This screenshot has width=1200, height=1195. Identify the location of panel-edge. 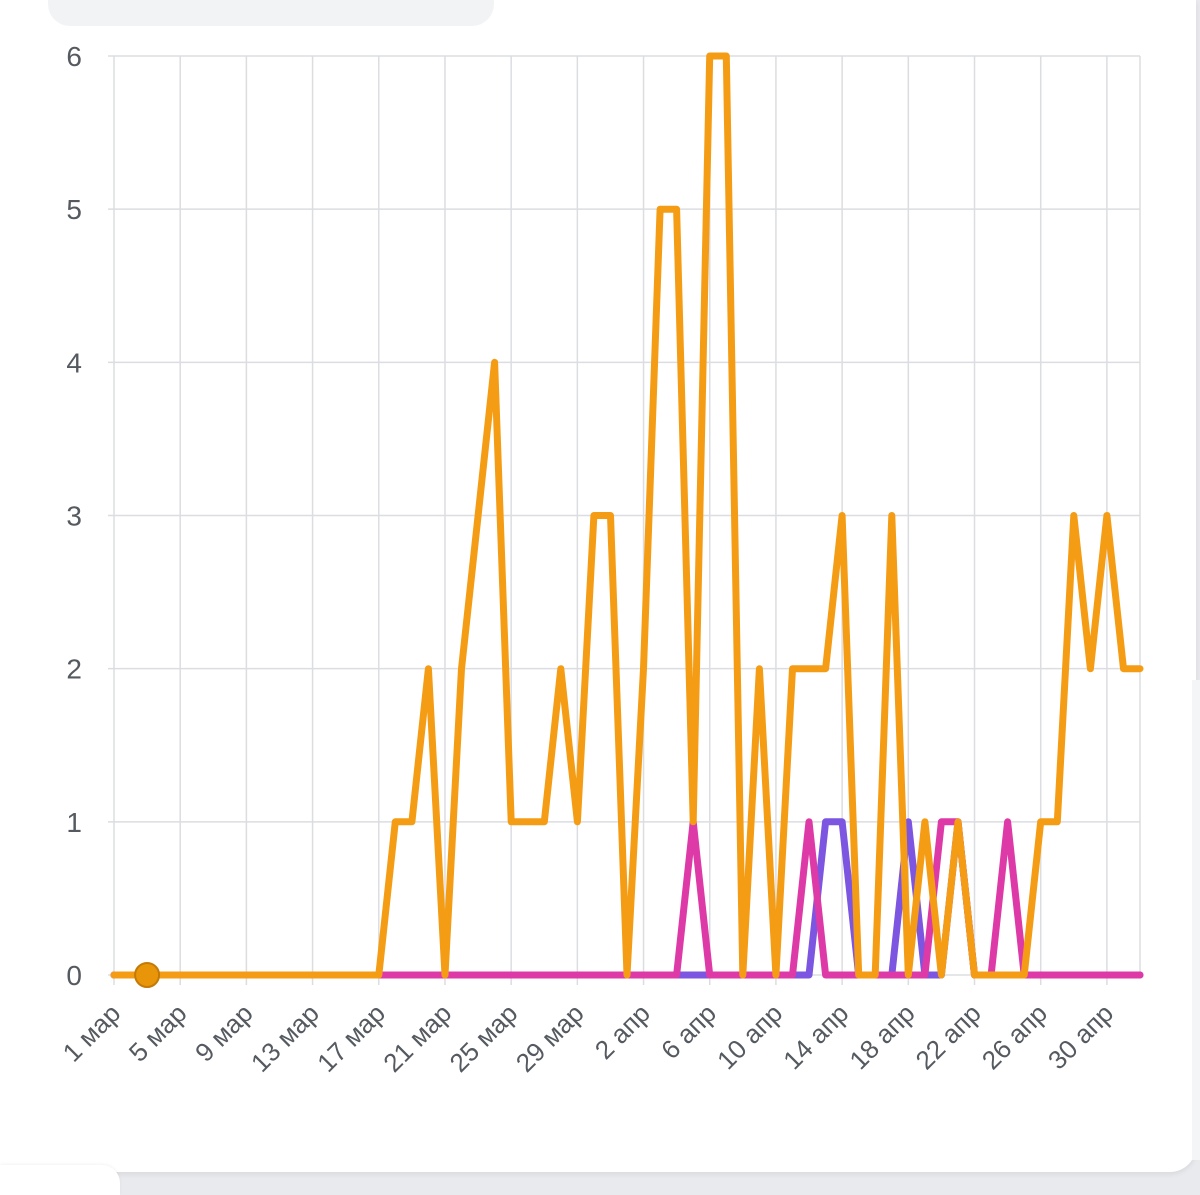
(1196, 920).